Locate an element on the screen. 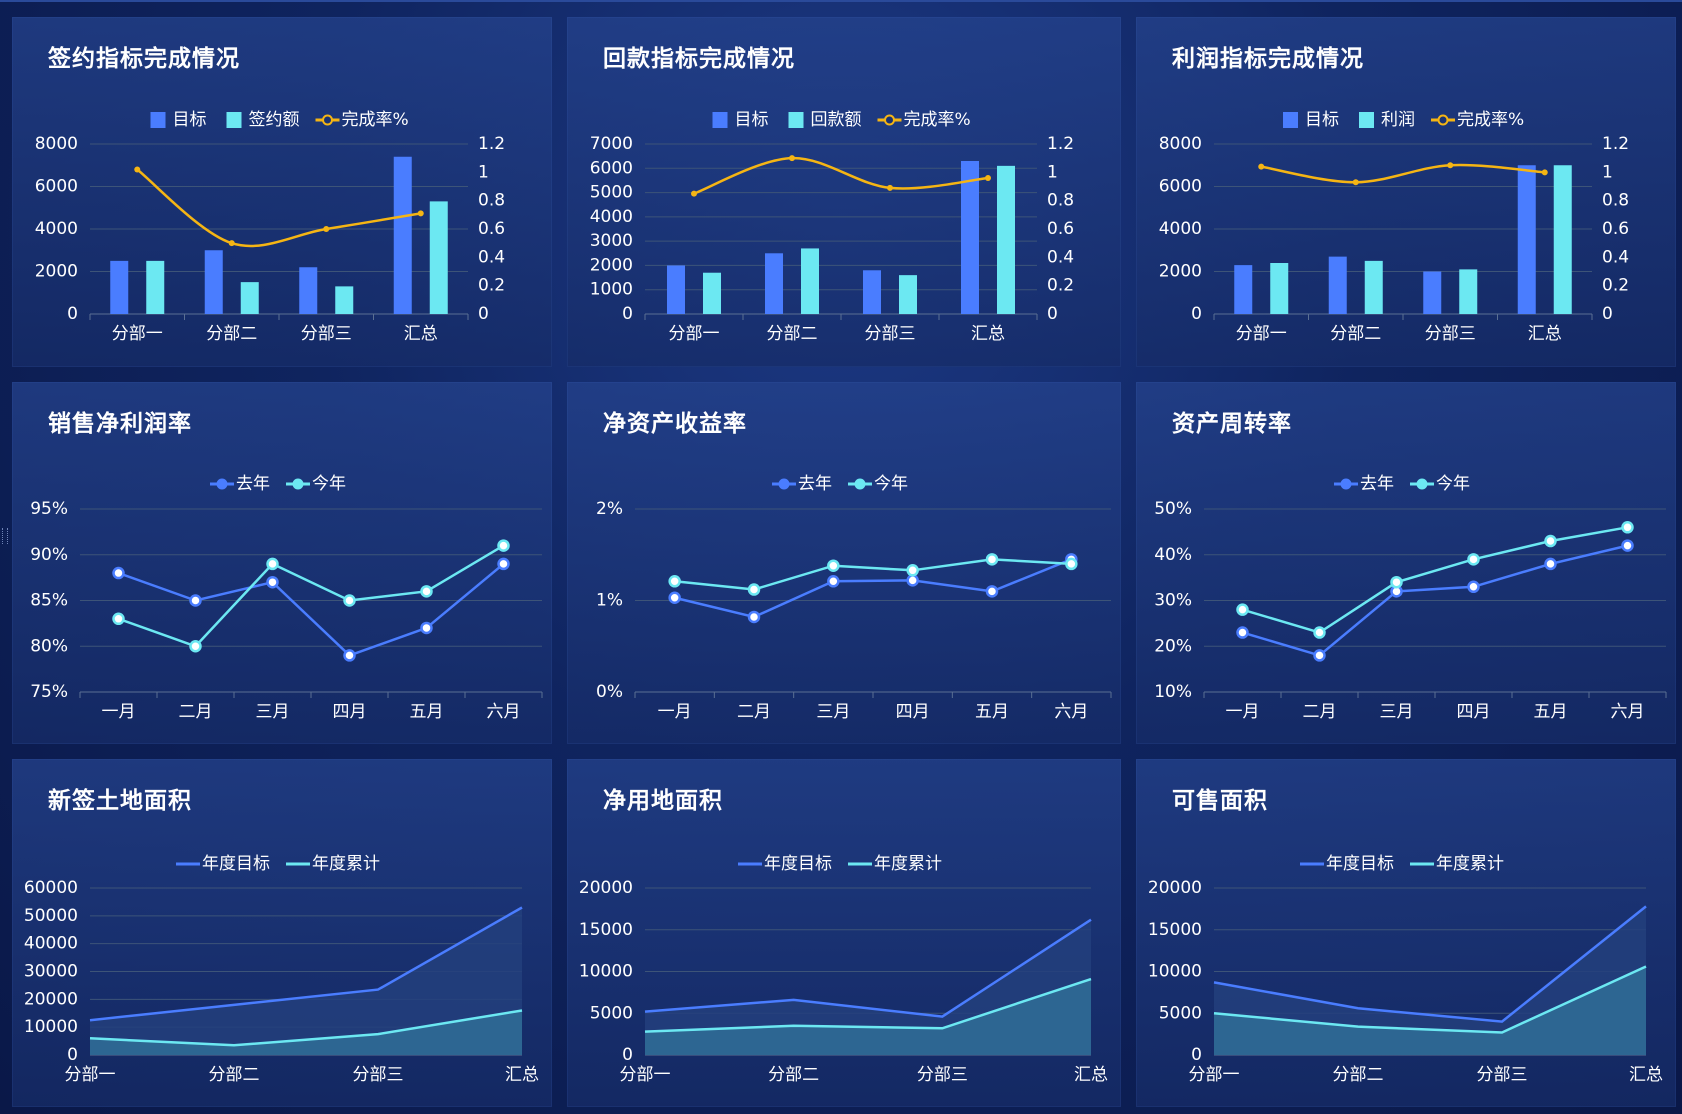 The image size is (1682, 1114). chart-legend: 目标 回款额 完成率% is located at coordinates (841, 120).